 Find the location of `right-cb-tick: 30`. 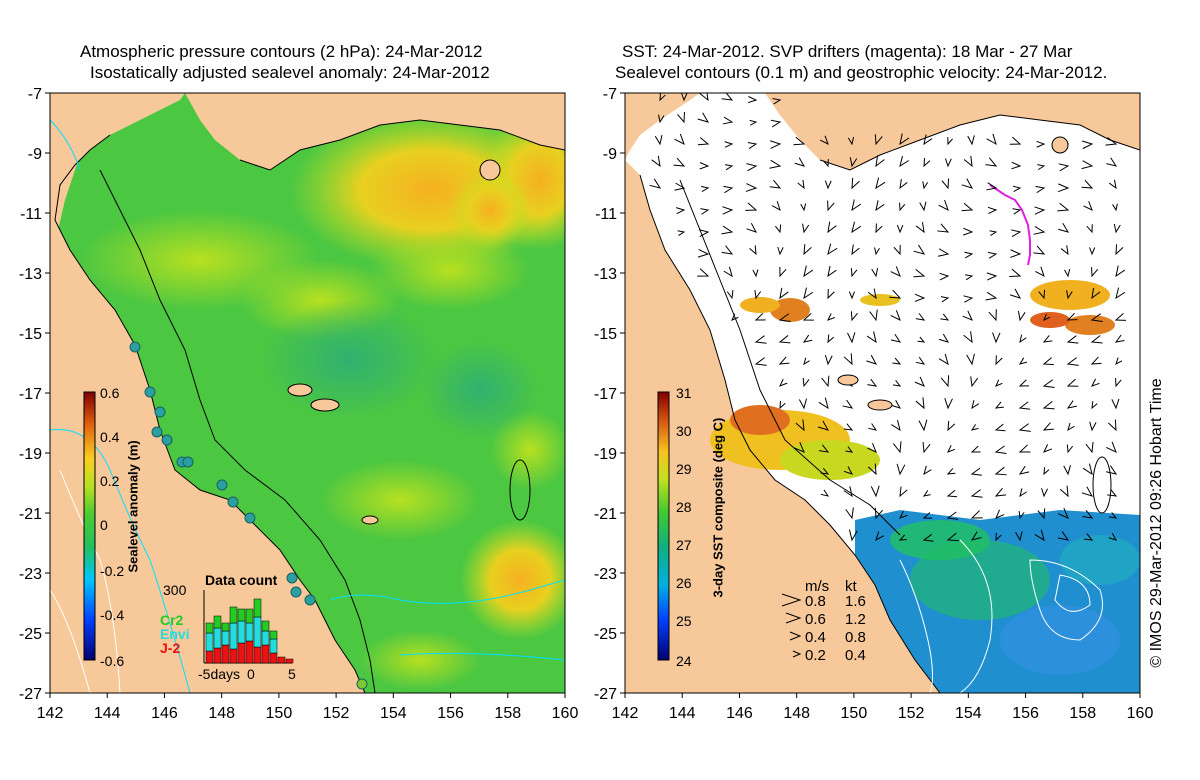

right-cb-tick: 30 is located at coordinates (684, 431).